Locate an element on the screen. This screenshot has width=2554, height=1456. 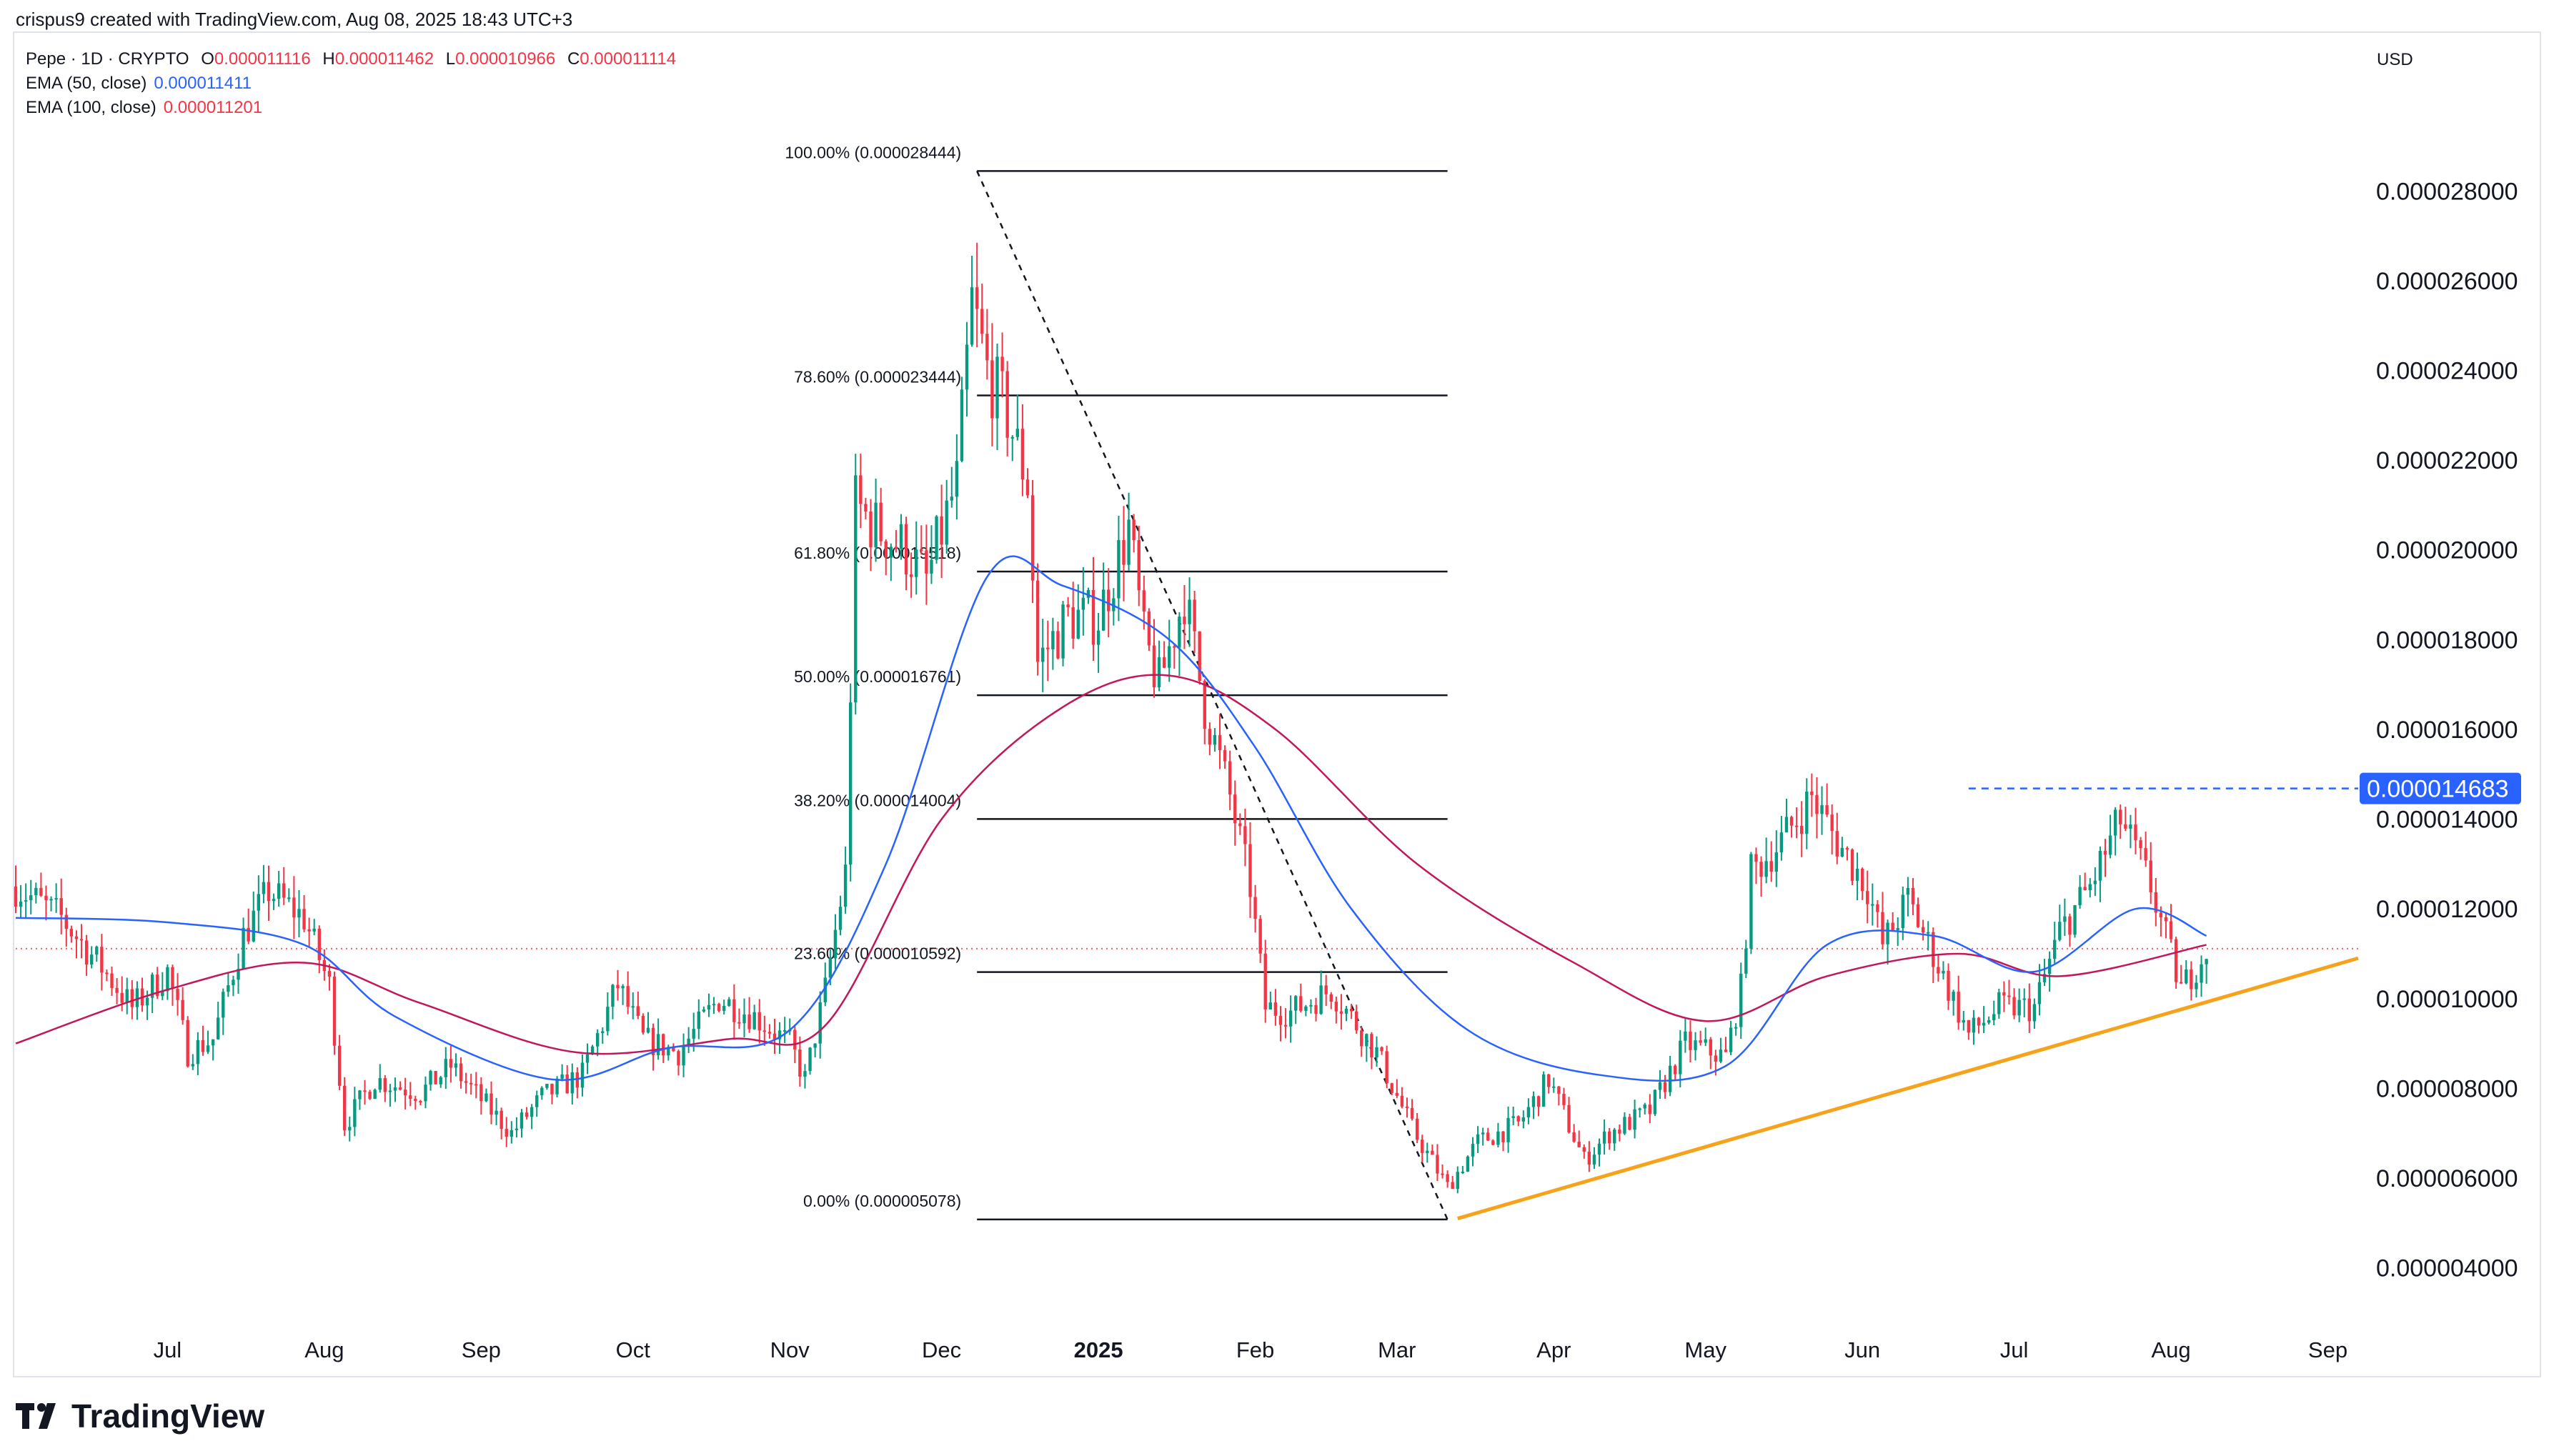
ema50-row: EMA (50, close) 0.000011411 is located at coordinates (351, 83).